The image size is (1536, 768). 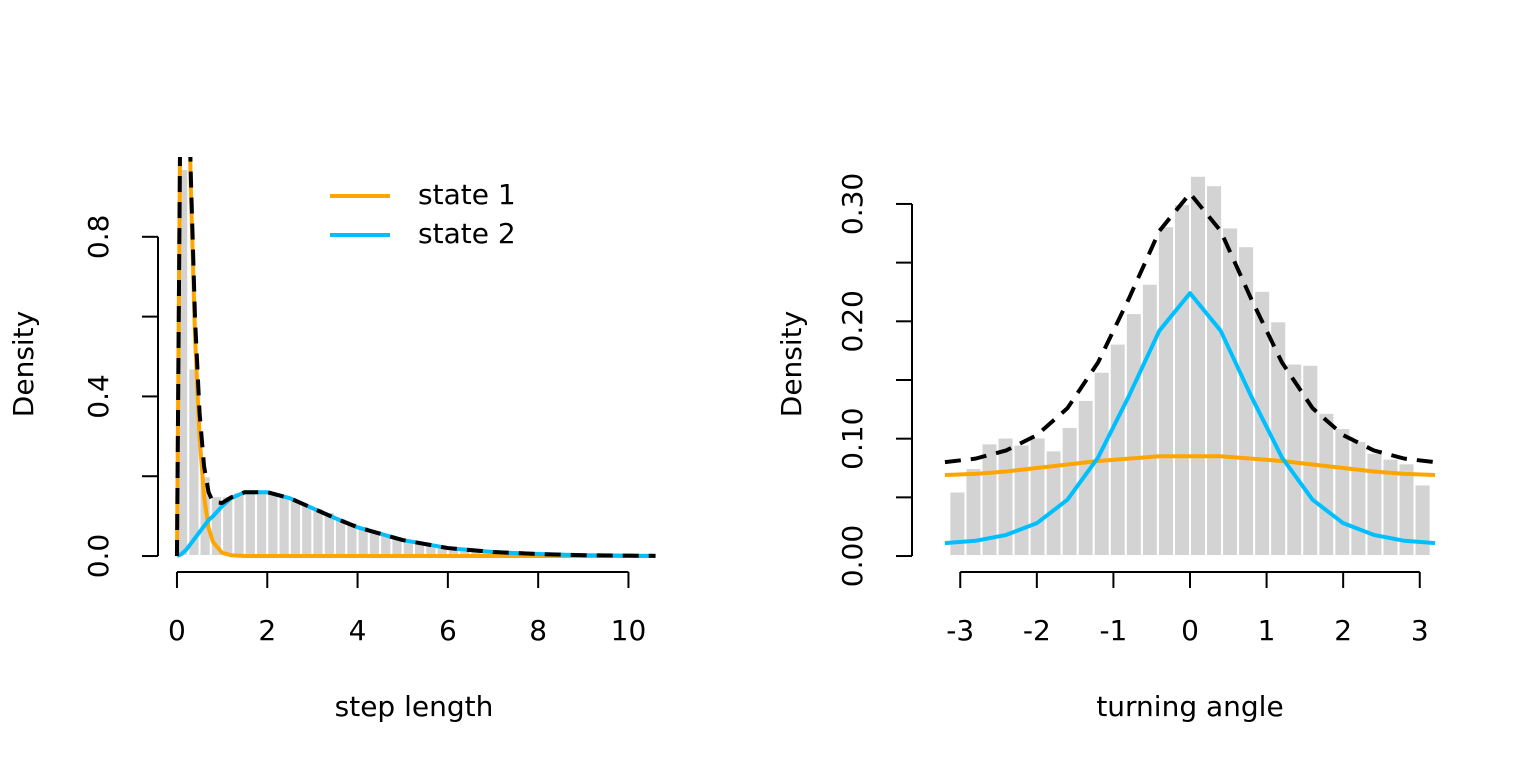 I want to click on x-tick-label: 4, so click(x=358, y=630).